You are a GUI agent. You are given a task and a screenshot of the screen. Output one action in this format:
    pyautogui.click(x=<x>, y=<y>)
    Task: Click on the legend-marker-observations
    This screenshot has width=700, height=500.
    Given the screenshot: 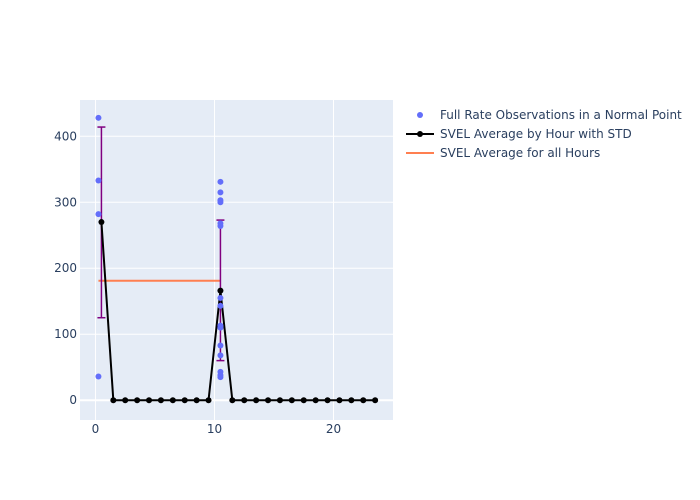 What is the action you would take?
    pyautogui.click(x=420, y=115)
    